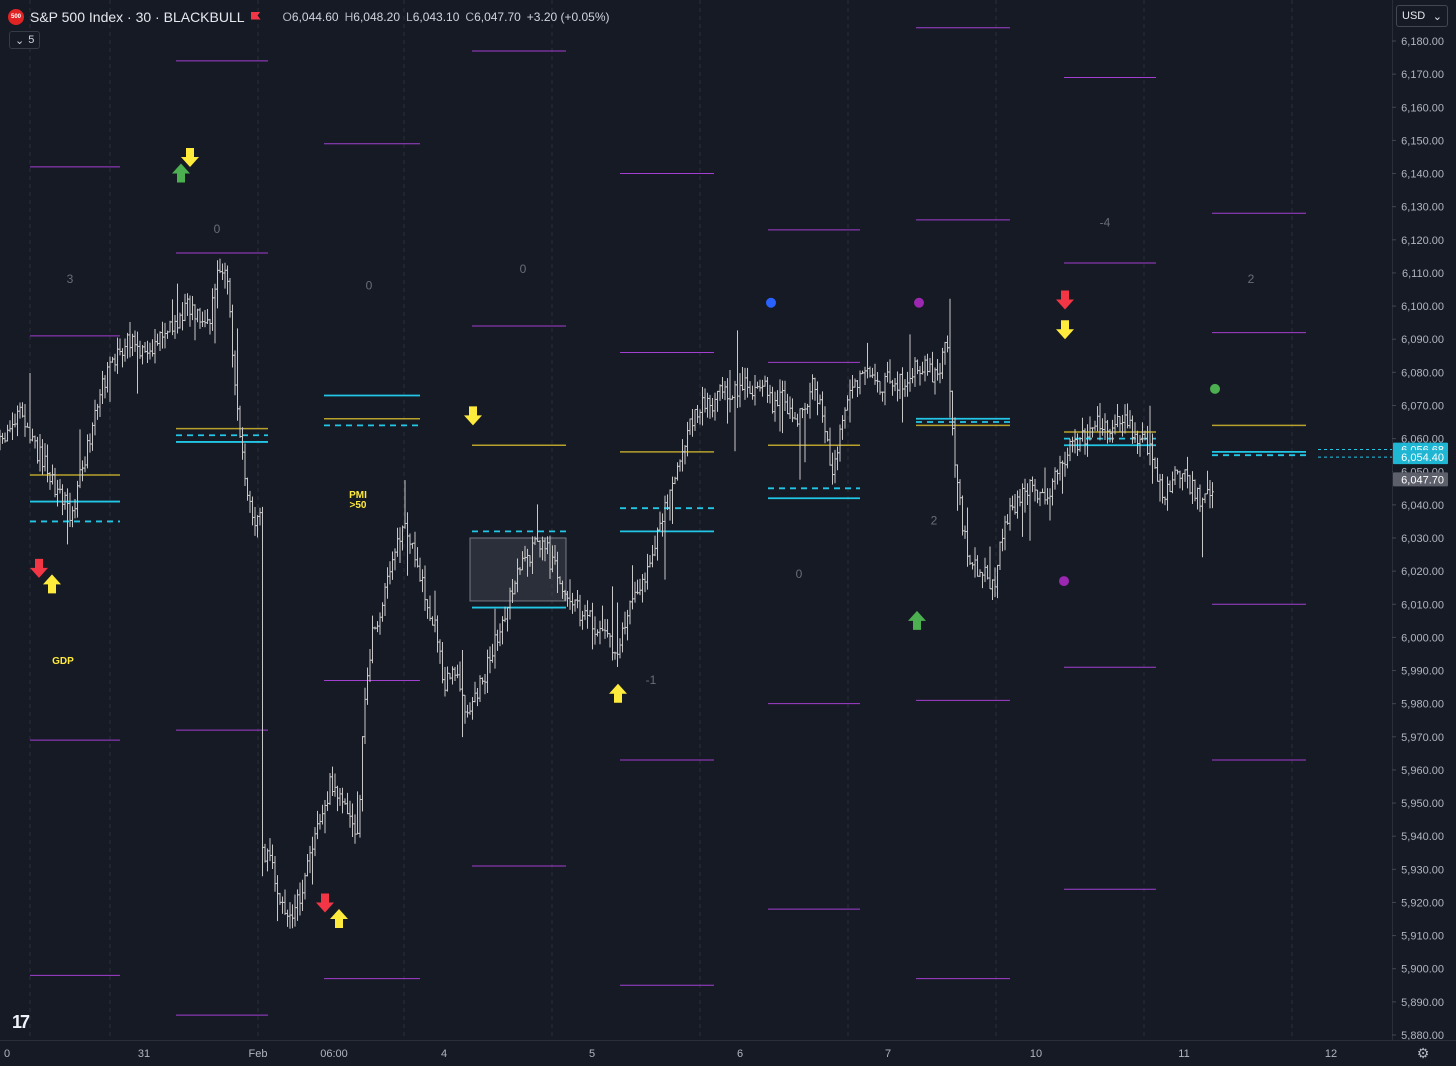 The image size is (1456, 1066). I want to click on tradingview-logo: 17, so click(21, 1022).